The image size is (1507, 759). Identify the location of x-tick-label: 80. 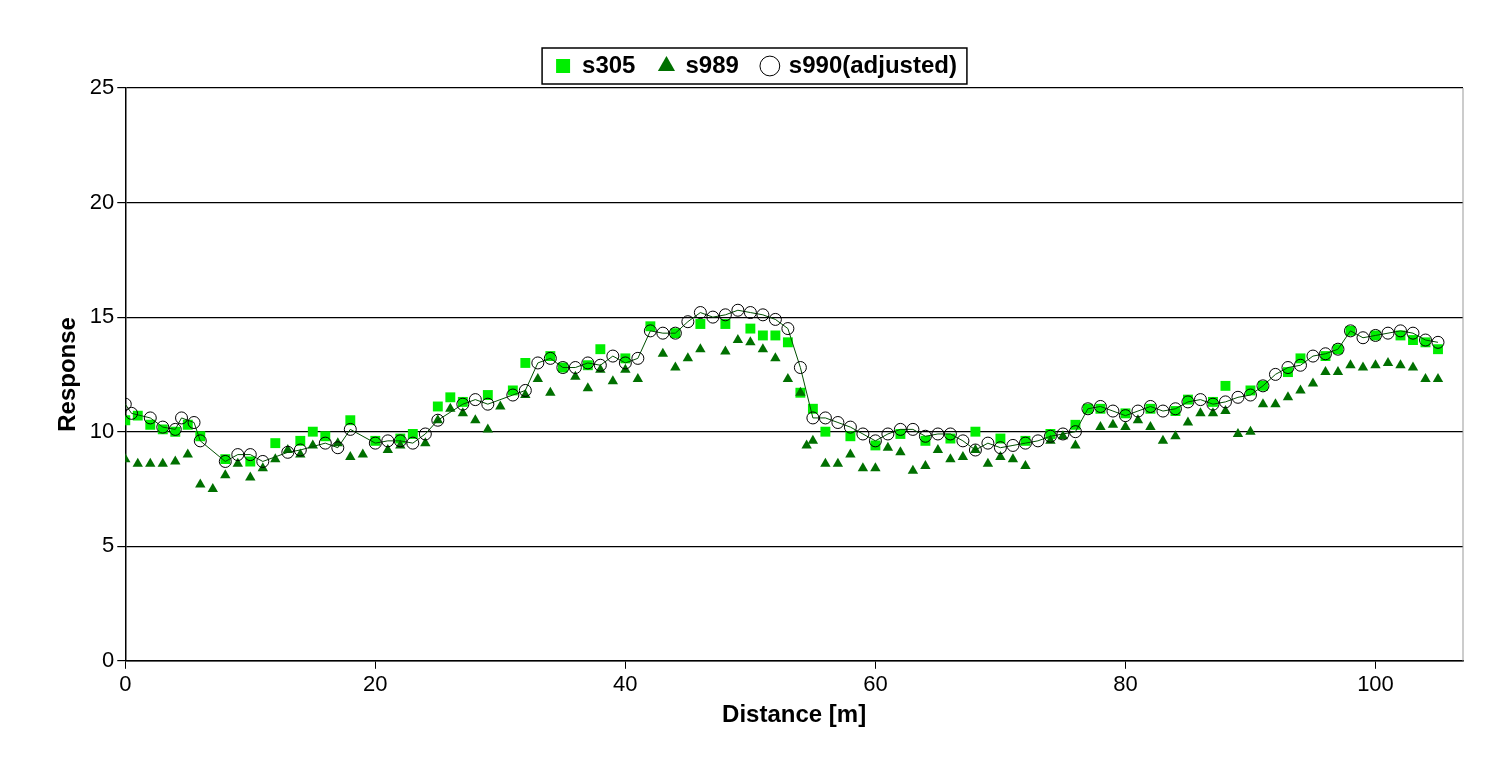
(1125, 684).